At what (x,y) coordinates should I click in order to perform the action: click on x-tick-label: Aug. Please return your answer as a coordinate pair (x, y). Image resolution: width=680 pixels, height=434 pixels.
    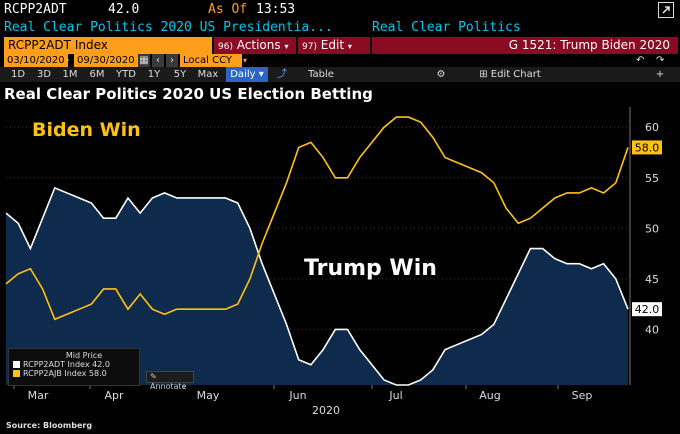
    Looking at the image, I should click on (489, 395).